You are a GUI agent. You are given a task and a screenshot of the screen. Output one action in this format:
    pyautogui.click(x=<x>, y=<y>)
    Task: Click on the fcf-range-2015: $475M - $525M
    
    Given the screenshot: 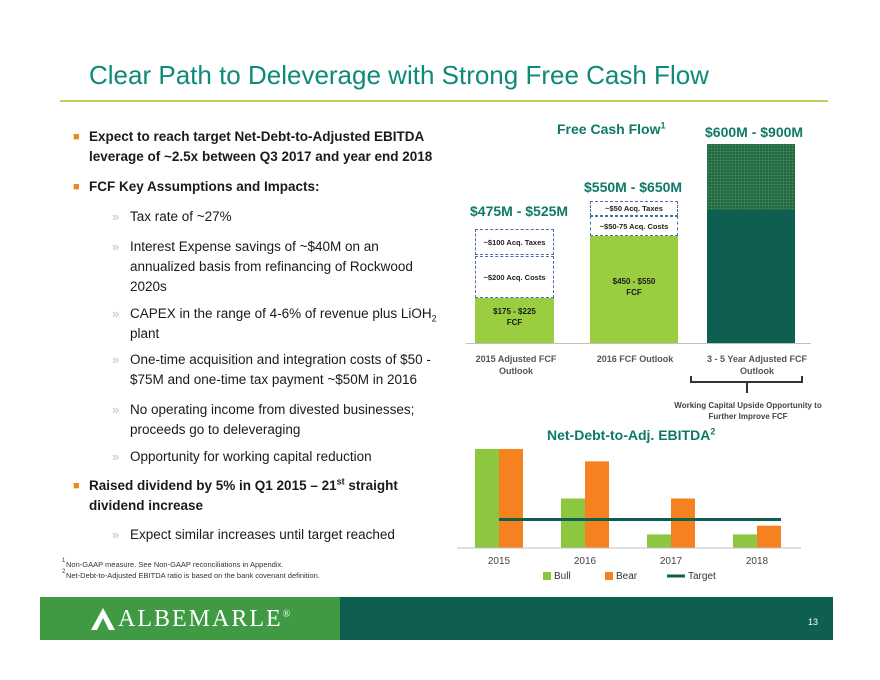 What is the action you would take?
    pyautogui.click(x=519, y=211)
    